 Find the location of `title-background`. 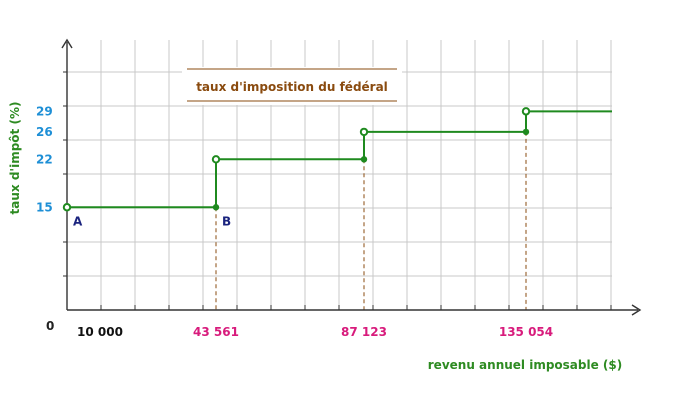

title-background is located at coordinates (292, 86).